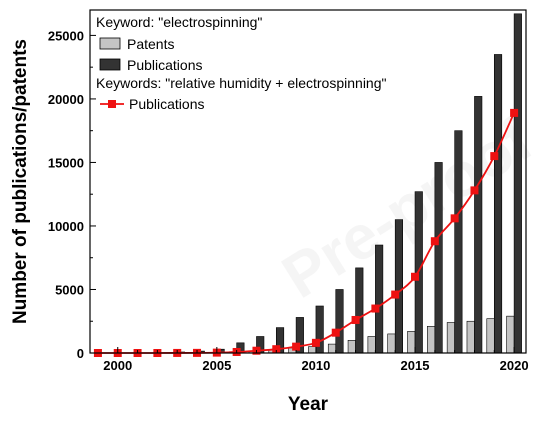  I want to click on bar-publications-2011, so click(339, 321).